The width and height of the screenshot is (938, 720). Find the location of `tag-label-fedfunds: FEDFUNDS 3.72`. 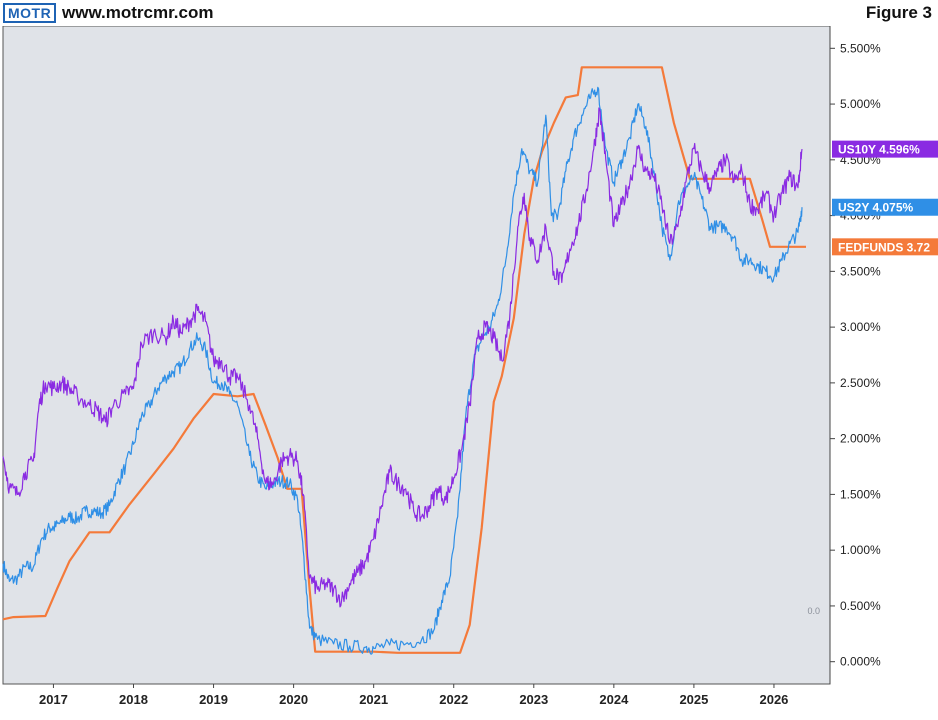

tag-label-fedfunds: FEDFUNDS 3.72 is located at coordinates (884, 247).